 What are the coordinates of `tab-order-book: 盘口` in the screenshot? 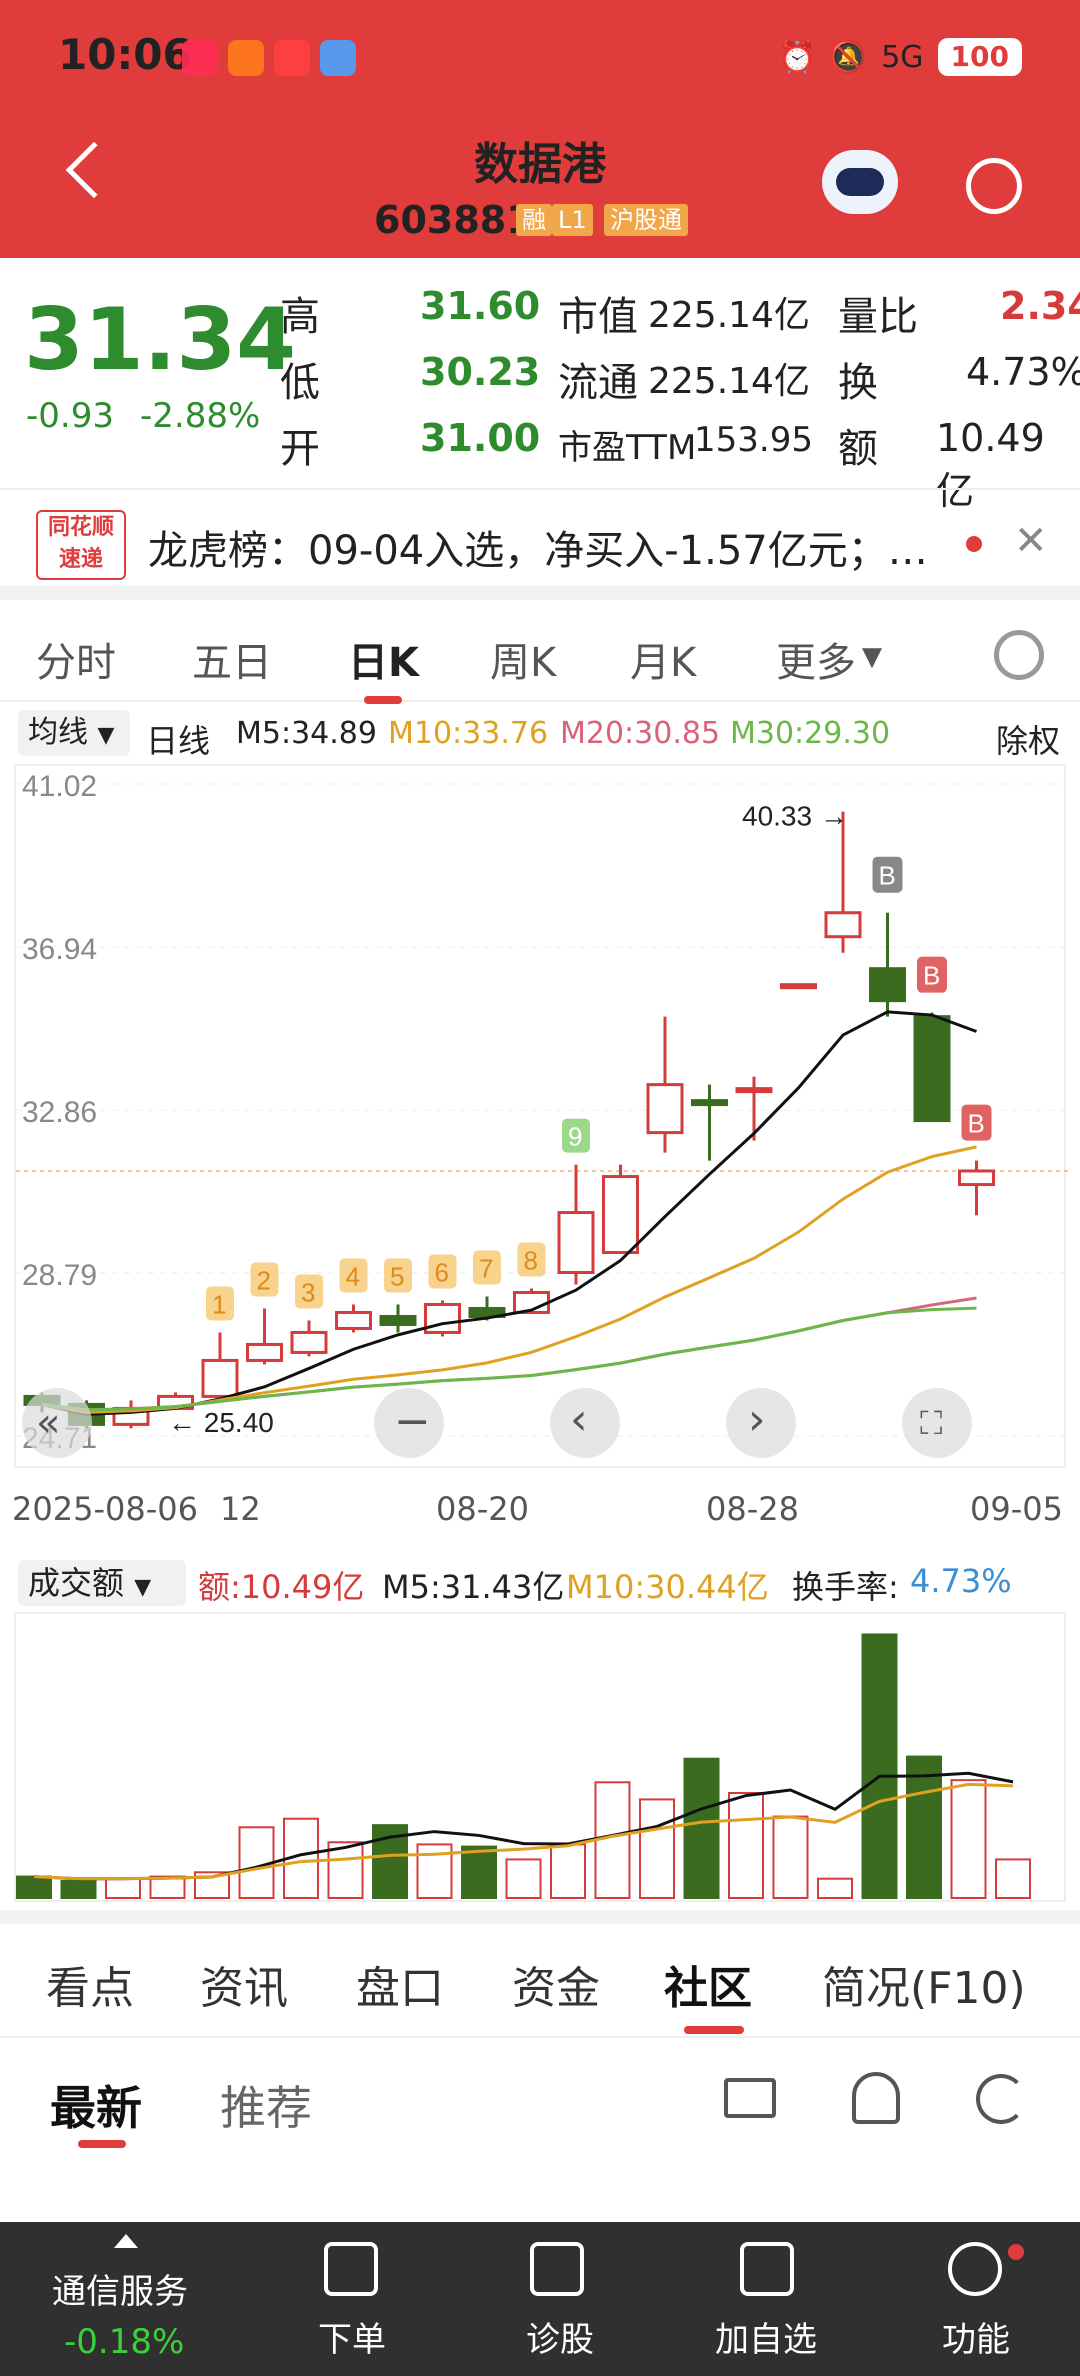 It's located at (400, 1988).